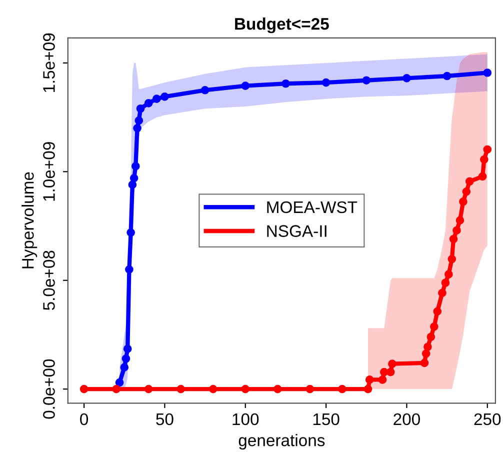  Describe the element at coordinates (49, 280) in the screenshot. I see `y-tick-label: 5.0e+08` at that location.